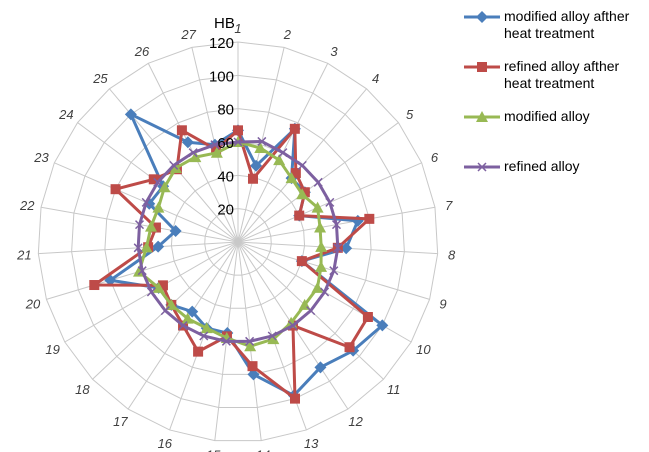 The height and width of the screenshot is (452, 649). I want to click on legend-label: refined alloy, so click(542, 166).